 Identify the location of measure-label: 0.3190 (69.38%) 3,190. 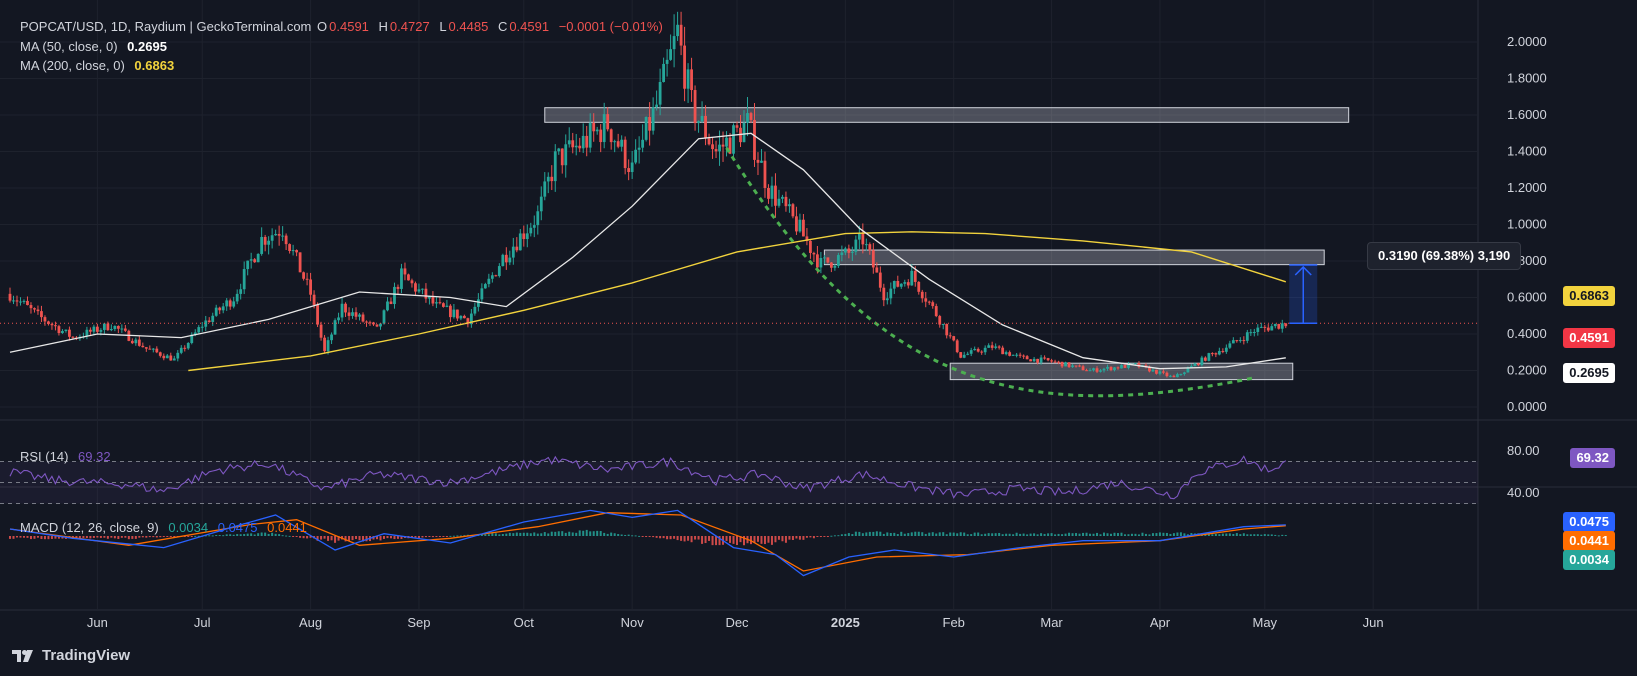
(1444, 256).